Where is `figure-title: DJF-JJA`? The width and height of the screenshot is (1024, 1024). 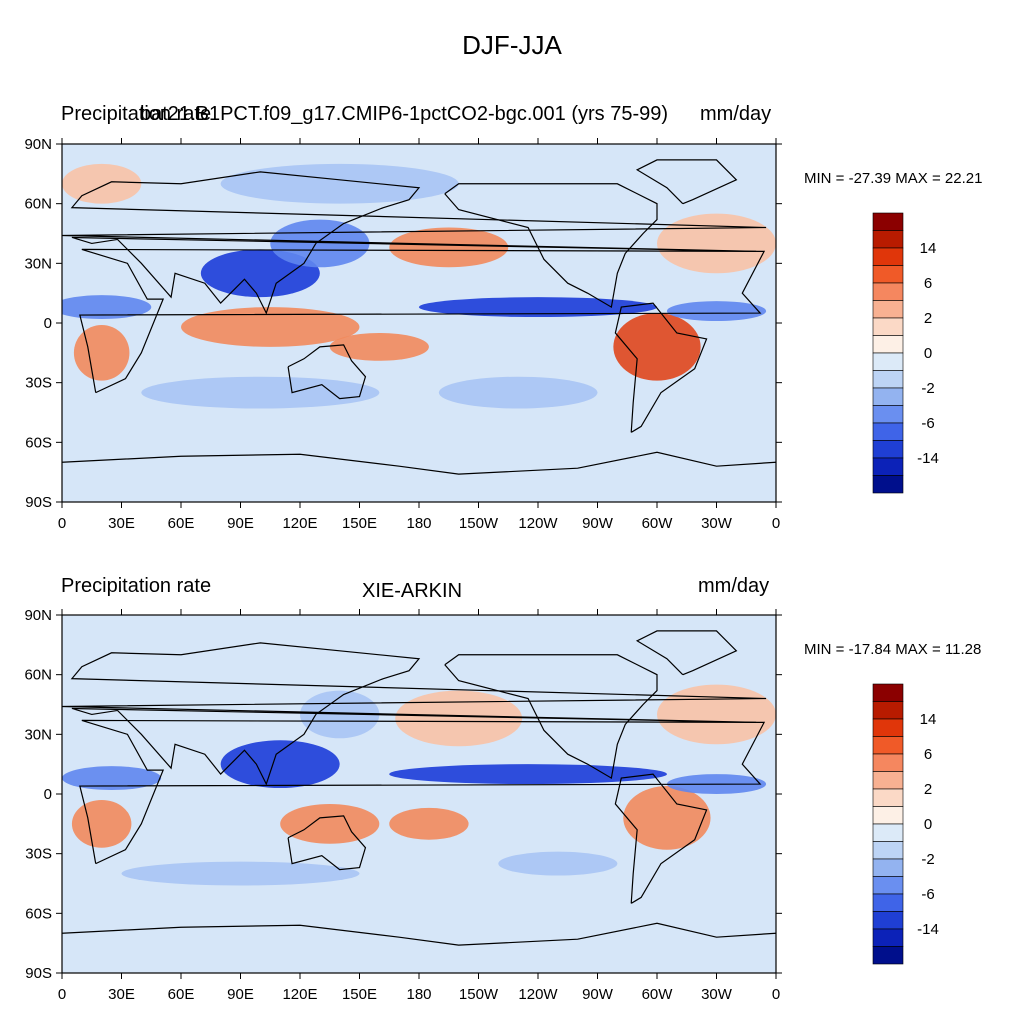 figure-title: DJF-JJA is located at coordinates (512, 45).